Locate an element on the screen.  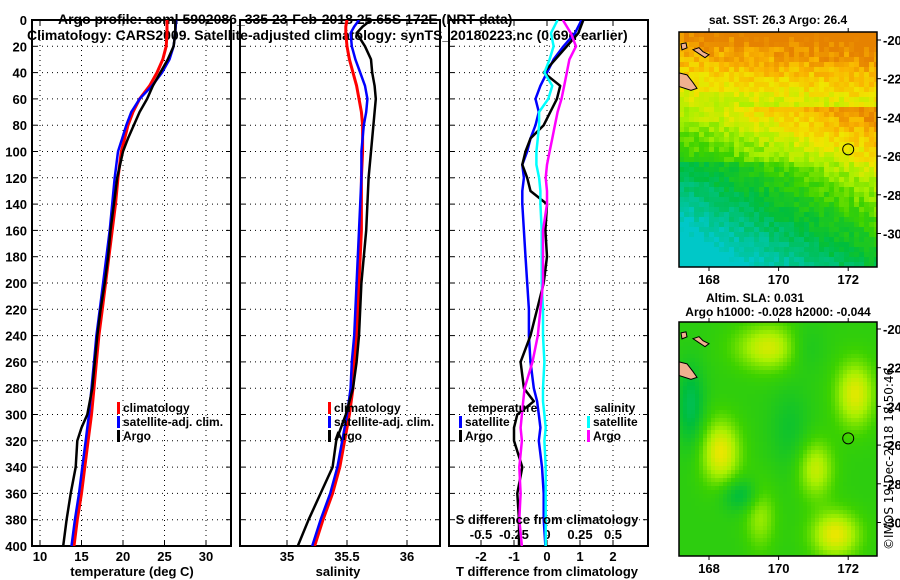
lon-tick-label: 172 is located at coordinates (848, 279).